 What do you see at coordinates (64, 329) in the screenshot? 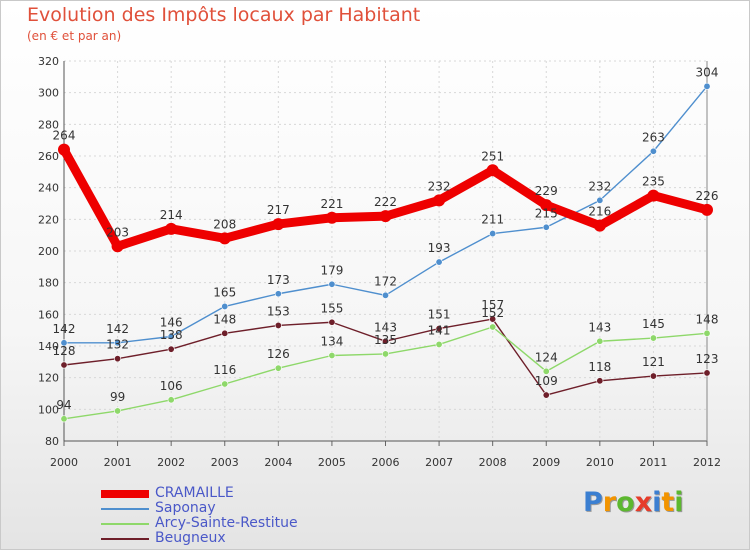
I see `data-label: 142` at bounding box center [64, 329].